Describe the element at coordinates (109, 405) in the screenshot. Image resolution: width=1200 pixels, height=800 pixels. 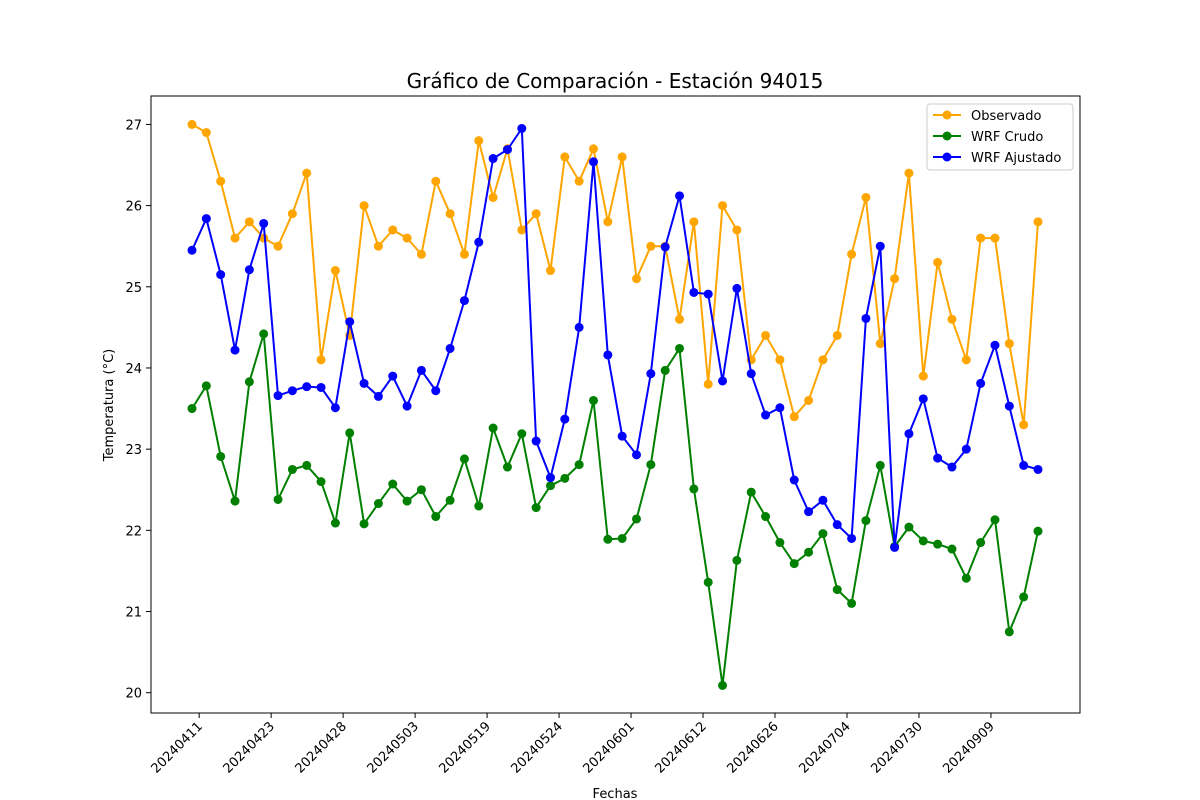
I see `y-axis-label: Temperatura (°C)` at that location.